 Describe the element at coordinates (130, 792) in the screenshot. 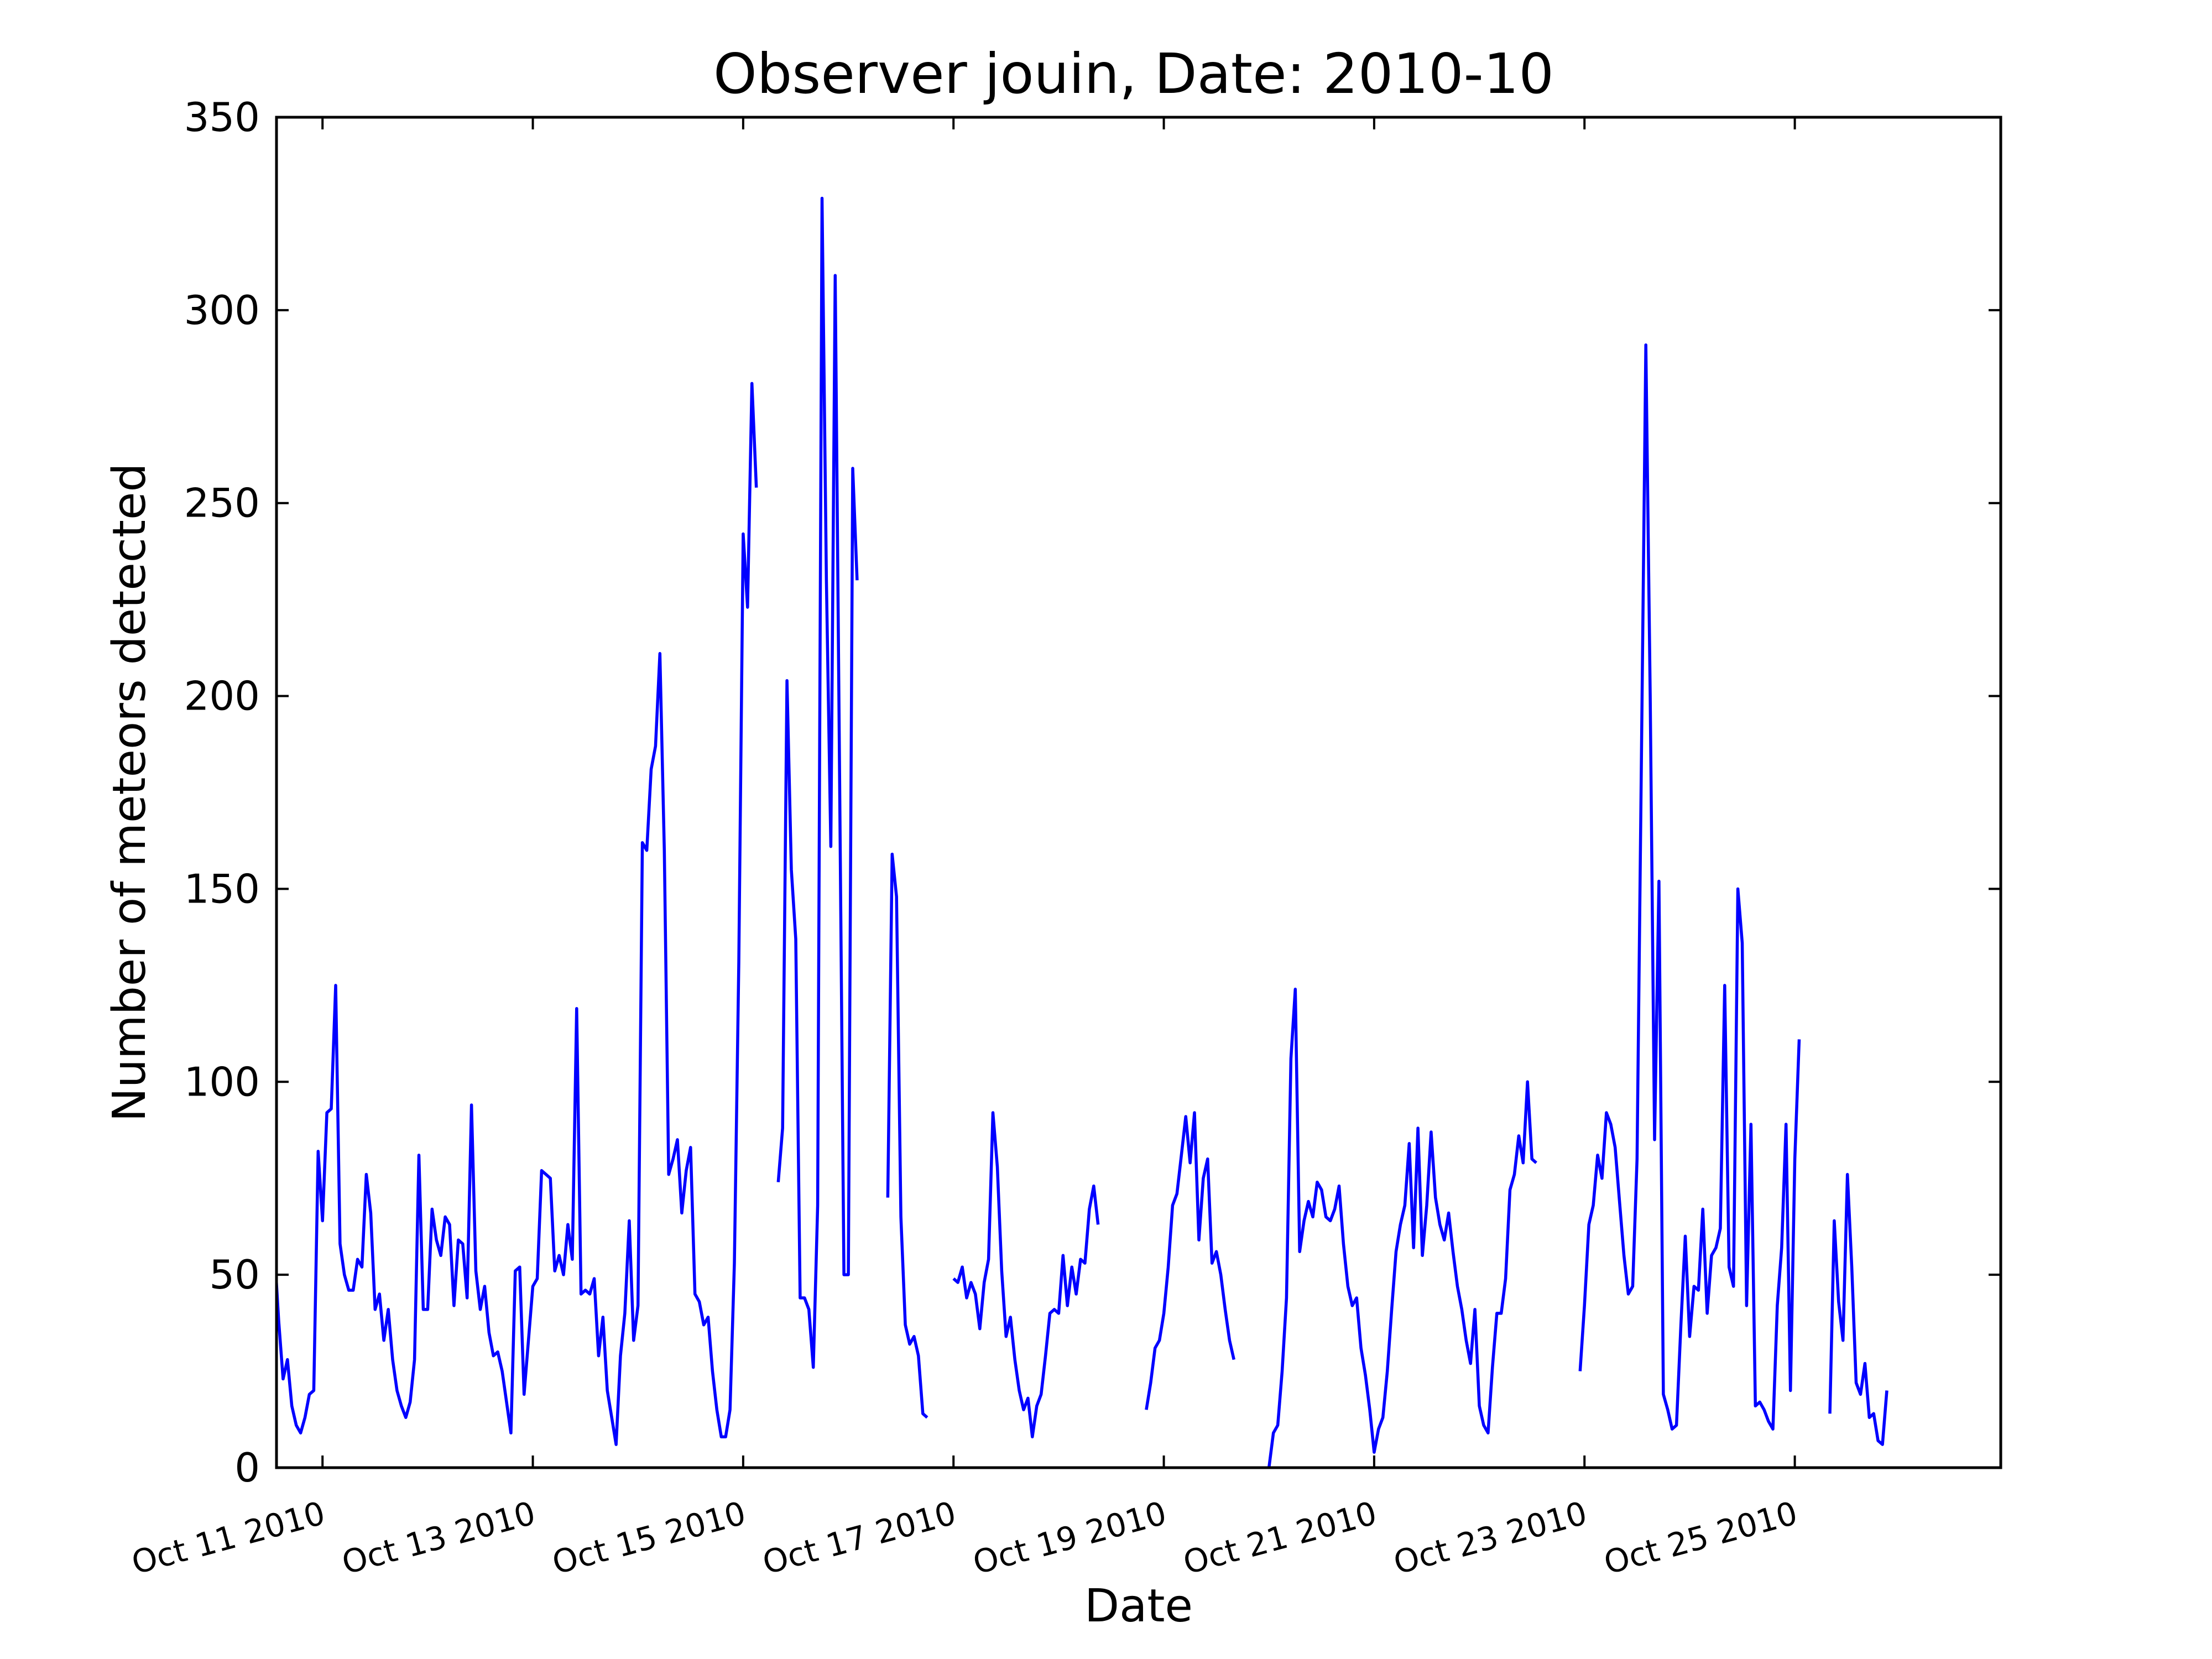

I see `y-axis-label: Number of meteors detected` at that location.